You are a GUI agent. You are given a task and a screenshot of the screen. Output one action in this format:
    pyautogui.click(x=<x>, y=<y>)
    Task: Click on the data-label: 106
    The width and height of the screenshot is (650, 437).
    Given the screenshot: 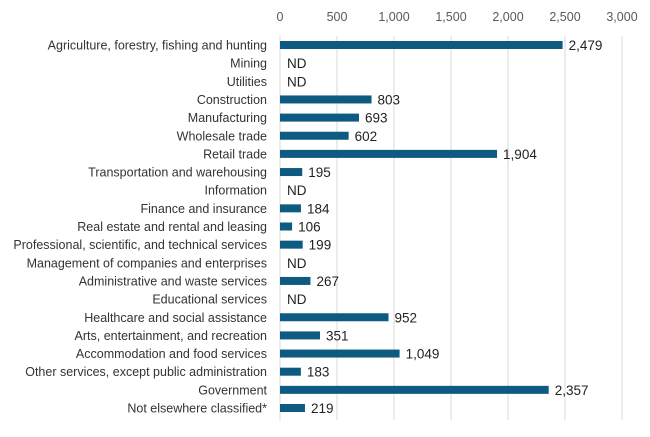 What is the action you would take?
    pyautogui.click(x=309, y=227)
    